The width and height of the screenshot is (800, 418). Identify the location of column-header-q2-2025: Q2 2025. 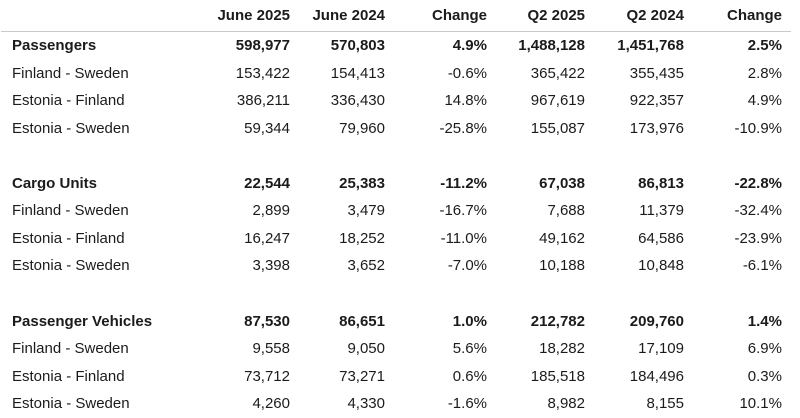
(556, 15).